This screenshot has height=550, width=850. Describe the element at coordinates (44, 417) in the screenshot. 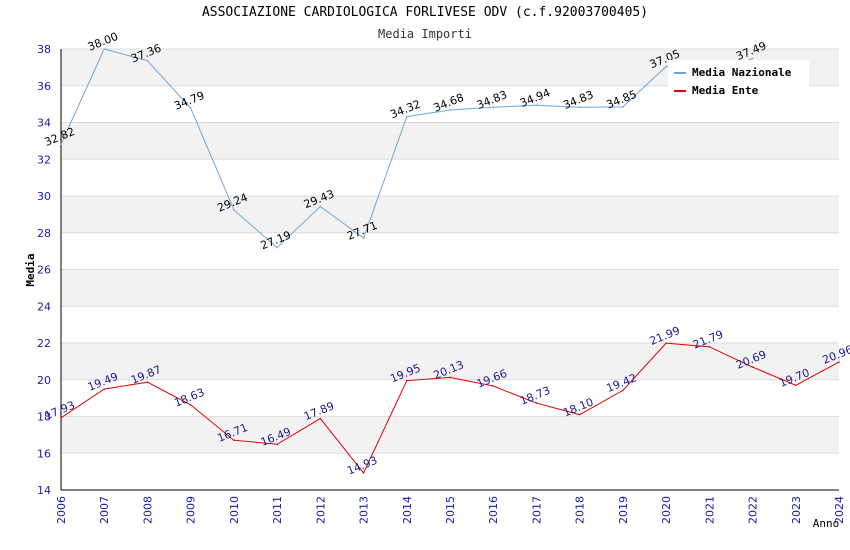

I see `y-tick-label: 18` at that location.